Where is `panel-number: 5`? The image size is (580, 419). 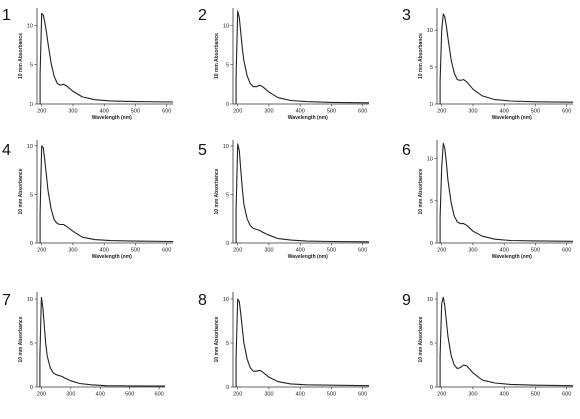 panel-number: 5 is located at coordinates (202, 150).